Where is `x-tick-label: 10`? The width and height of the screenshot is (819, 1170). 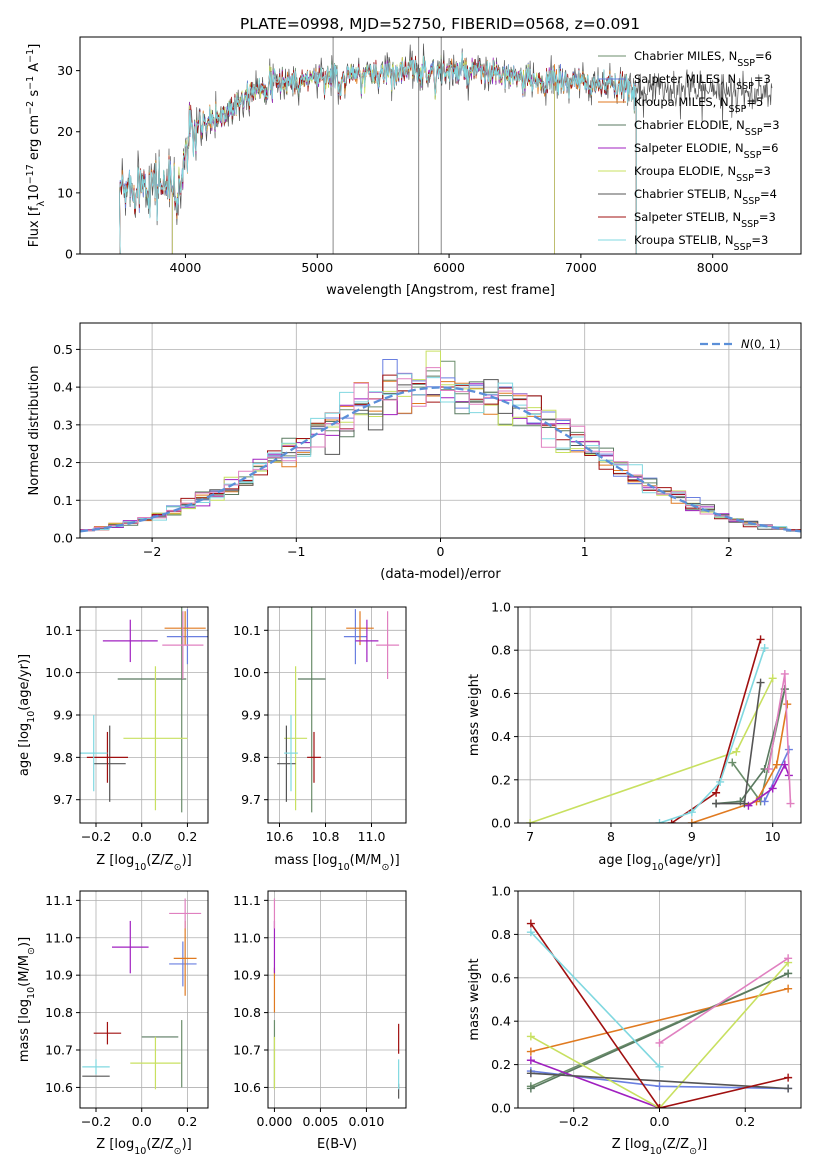 x-tick-label: 10 is located at coordinates (773, 836).